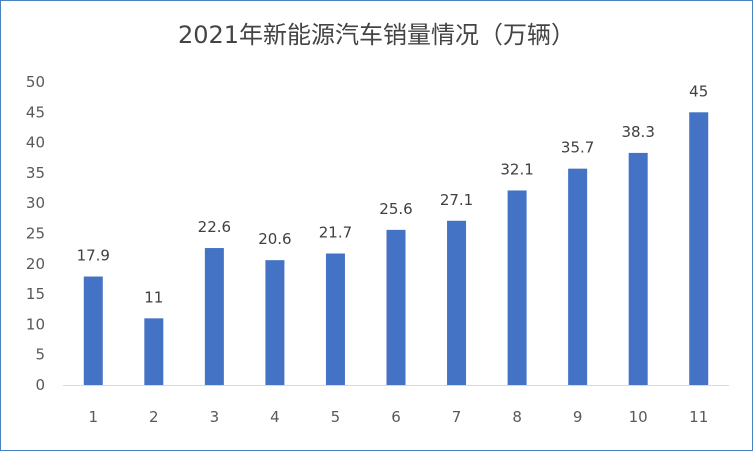 This screenshot has width=753, height=451. I want to click on y-tick-label: 35, so click(35, 173).